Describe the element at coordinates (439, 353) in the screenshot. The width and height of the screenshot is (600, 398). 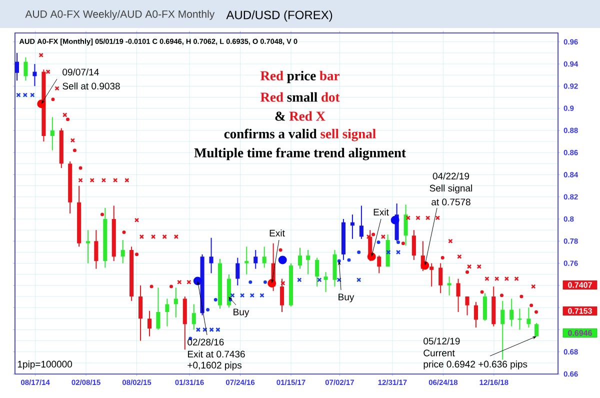
I see `annotation: Current` at that location.